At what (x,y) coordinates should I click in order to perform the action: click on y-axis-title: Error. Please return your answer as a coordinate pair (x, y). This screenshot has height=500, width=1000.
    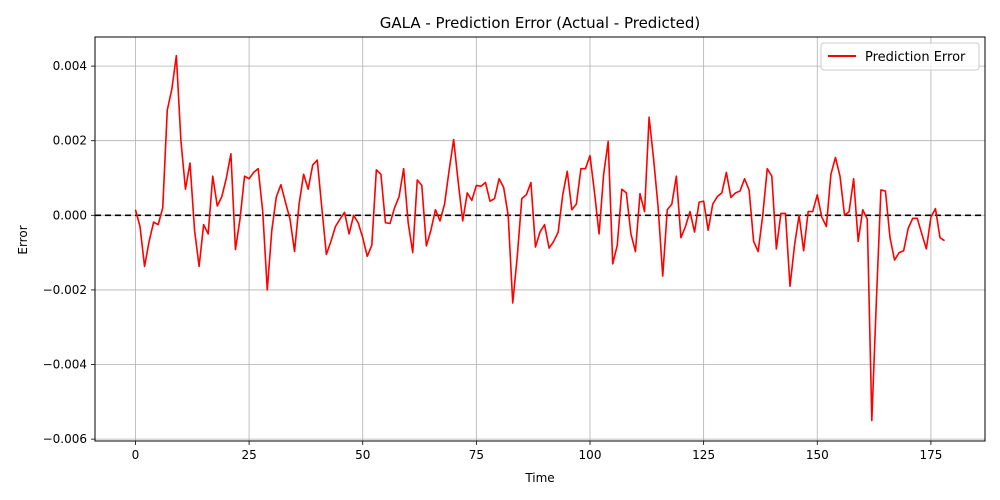
    Looking at the image, I should click on (23, 239).